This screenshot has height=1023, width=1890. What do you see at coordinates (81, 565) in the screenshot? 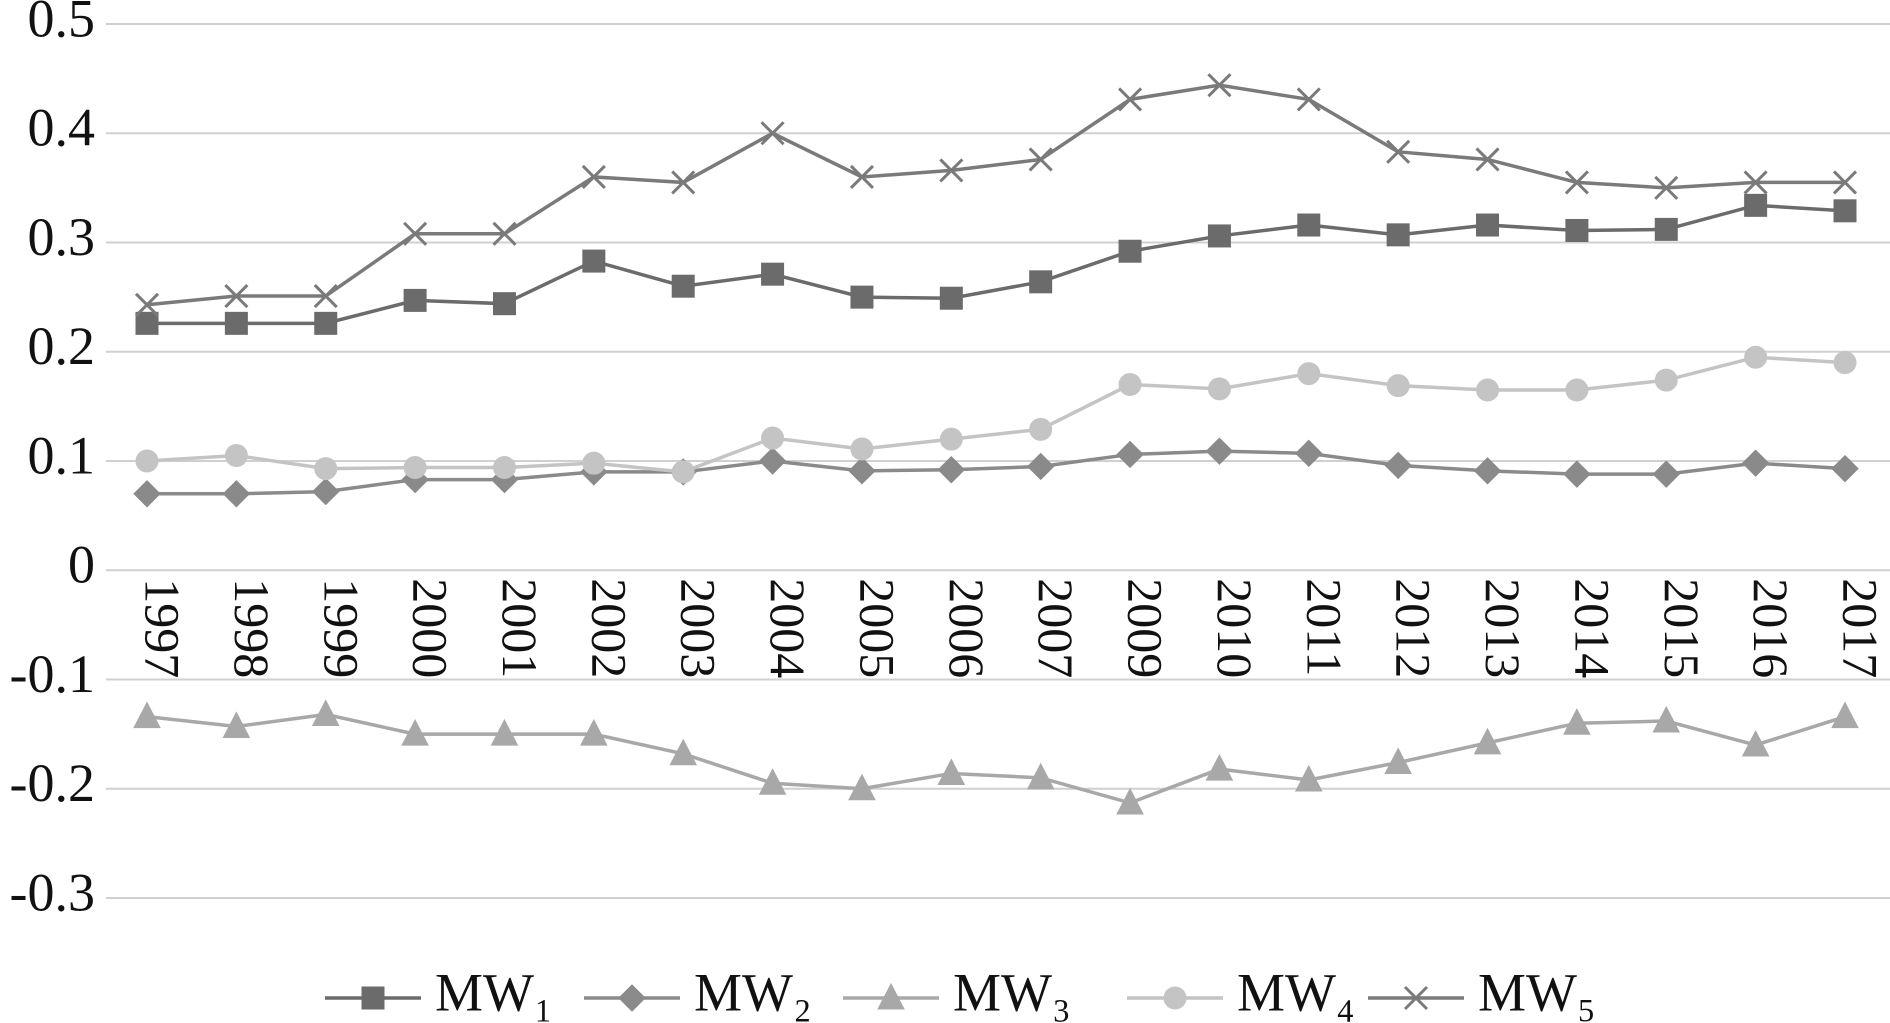
I see `y-tick-label: 0` at bounding box center [81, 565].